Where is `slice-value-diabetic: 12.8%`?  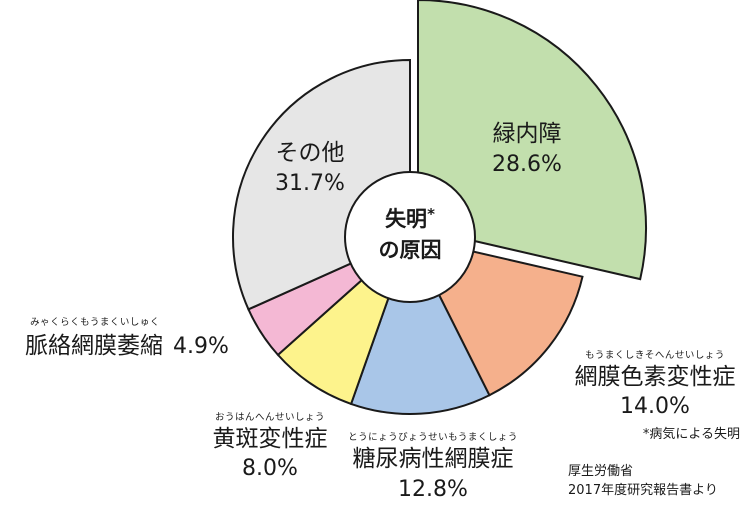 slice-value-diabetic: 12.8% is located at coordinates (433, 489).